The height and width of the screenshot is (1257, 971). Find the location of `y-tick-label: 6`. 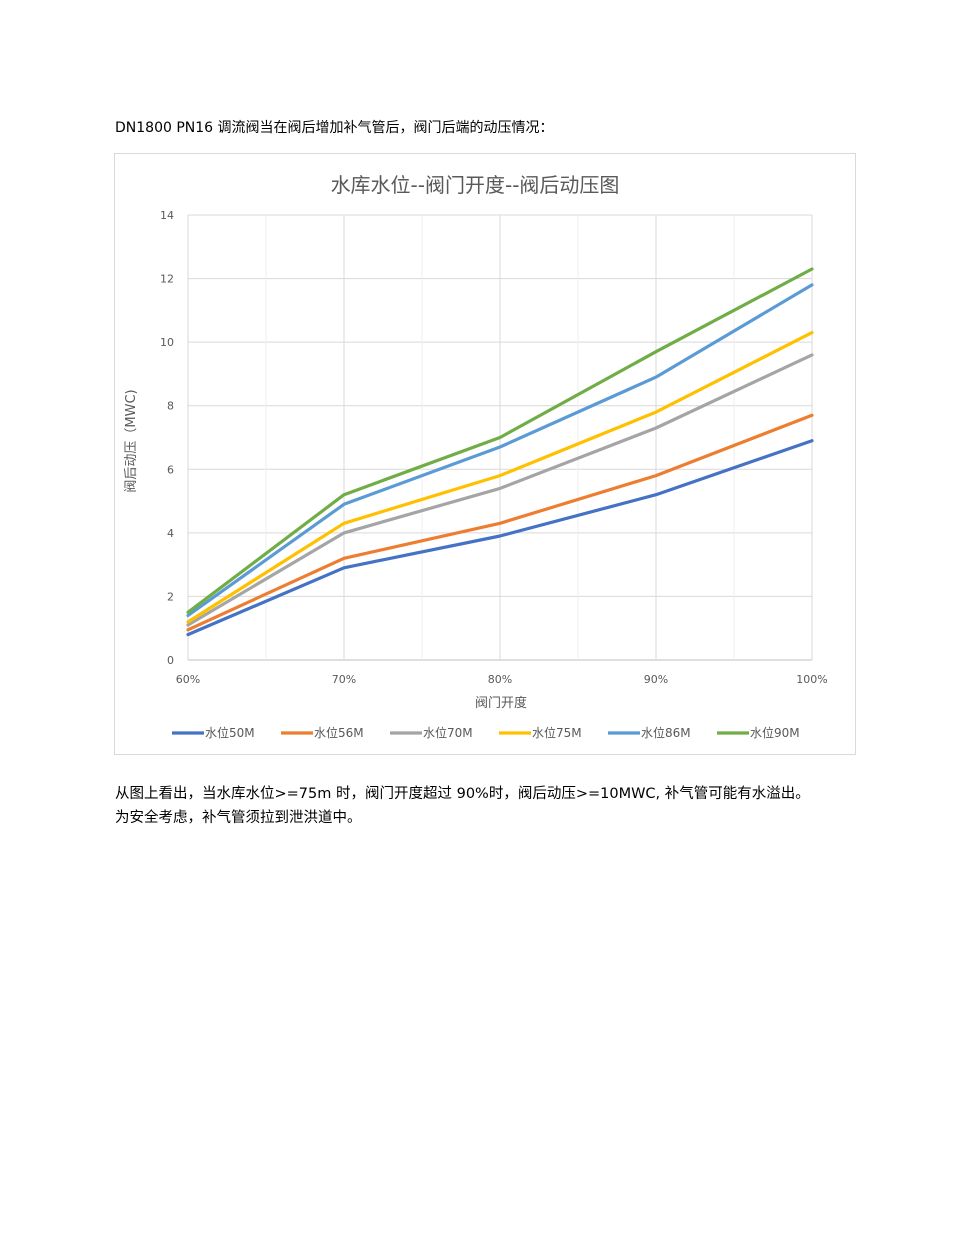

y-tick-label: 6 is located at coordinates (170, 469).